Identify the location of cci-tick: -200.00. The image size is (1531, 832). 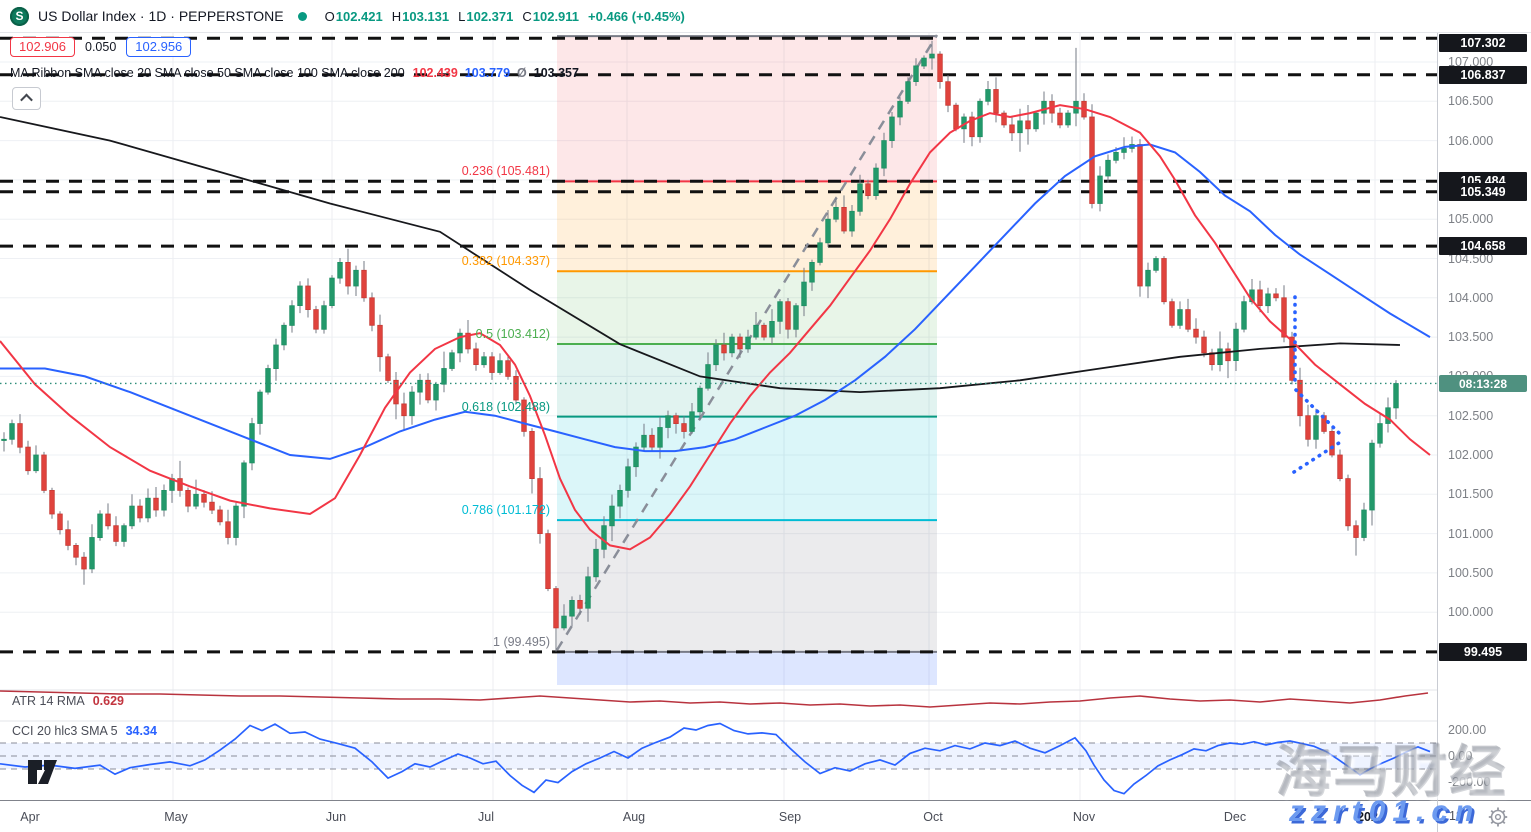
(1469, 782).